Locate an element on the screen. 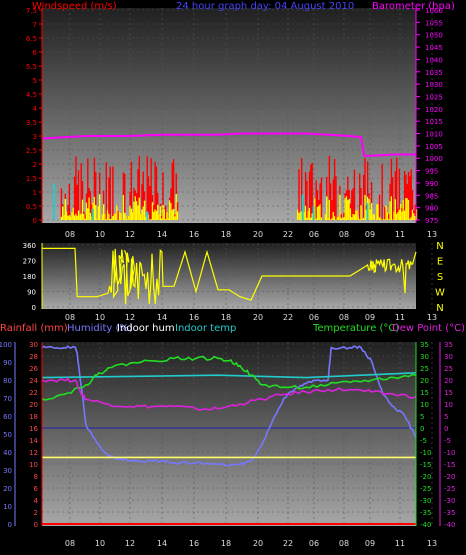 Image resolution: width=466 pixels, height=555 pixels. dewpoint-tick-label: -20 is located at coordinates (449, 477).